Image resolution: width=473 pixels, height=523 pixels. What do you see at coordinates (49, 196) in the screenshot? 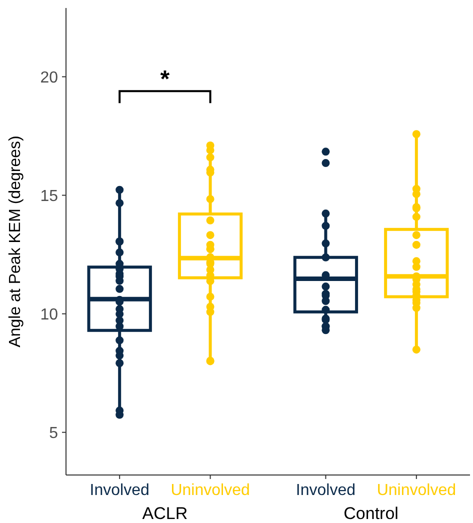
I see `y-tick-label: 15` at bounding box center [49, 196].